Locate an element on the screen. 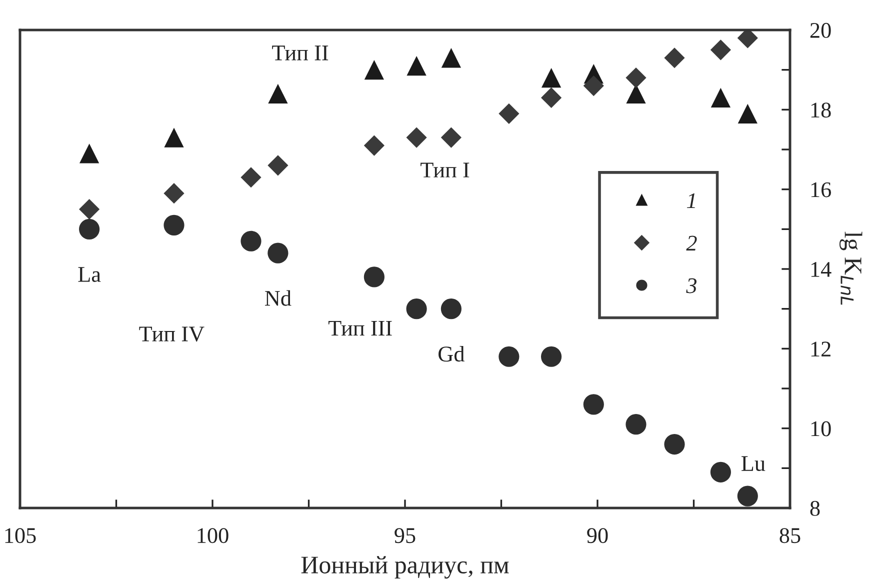  x-tick-label: 85 is located at coordinates (790, 536).